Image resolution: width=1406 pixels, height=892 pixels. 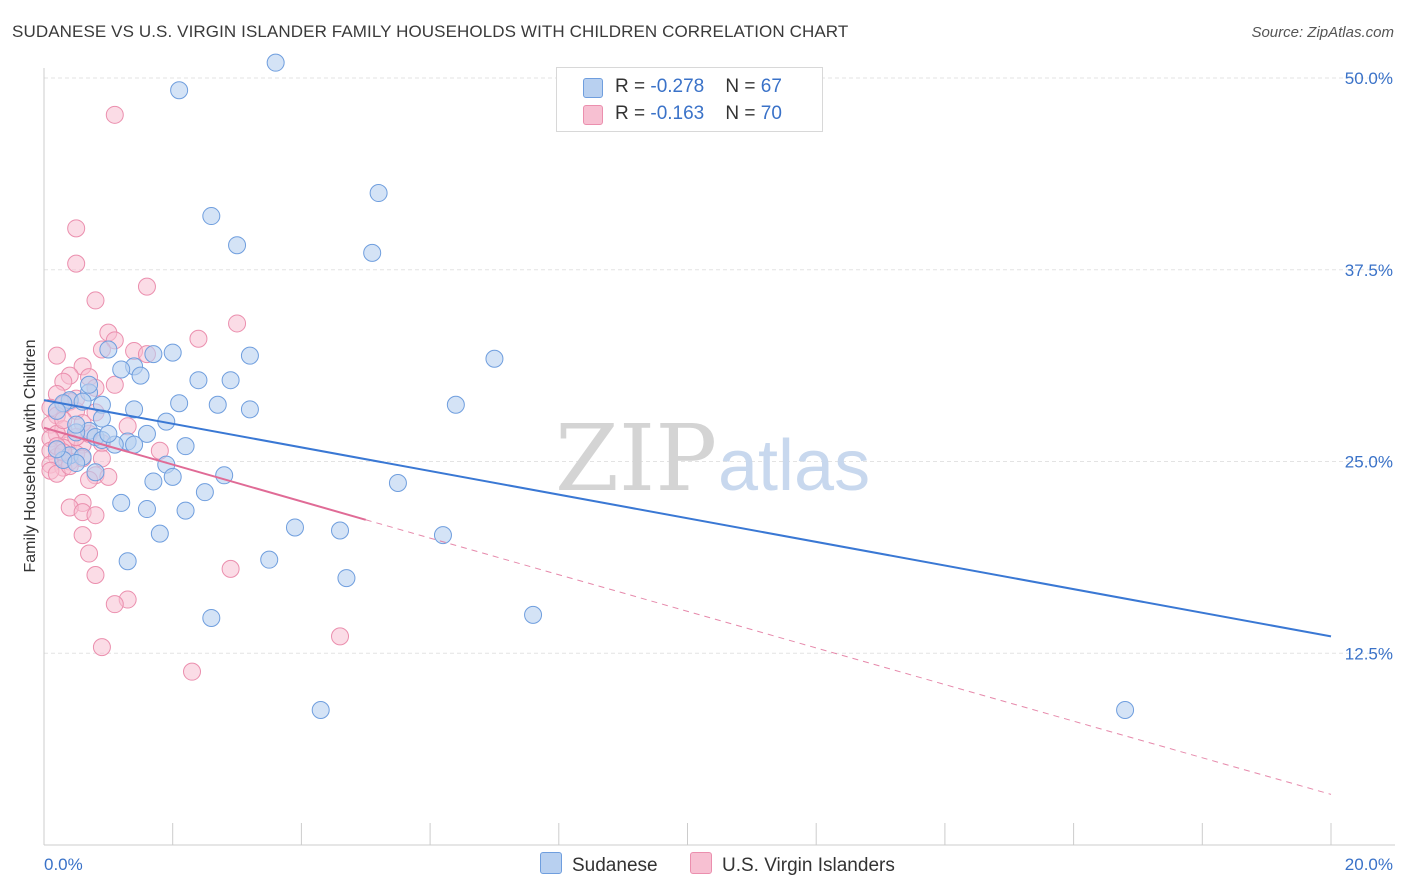 I want to click on bottom-legend-swatch-pink, so click(x=701, y=863).